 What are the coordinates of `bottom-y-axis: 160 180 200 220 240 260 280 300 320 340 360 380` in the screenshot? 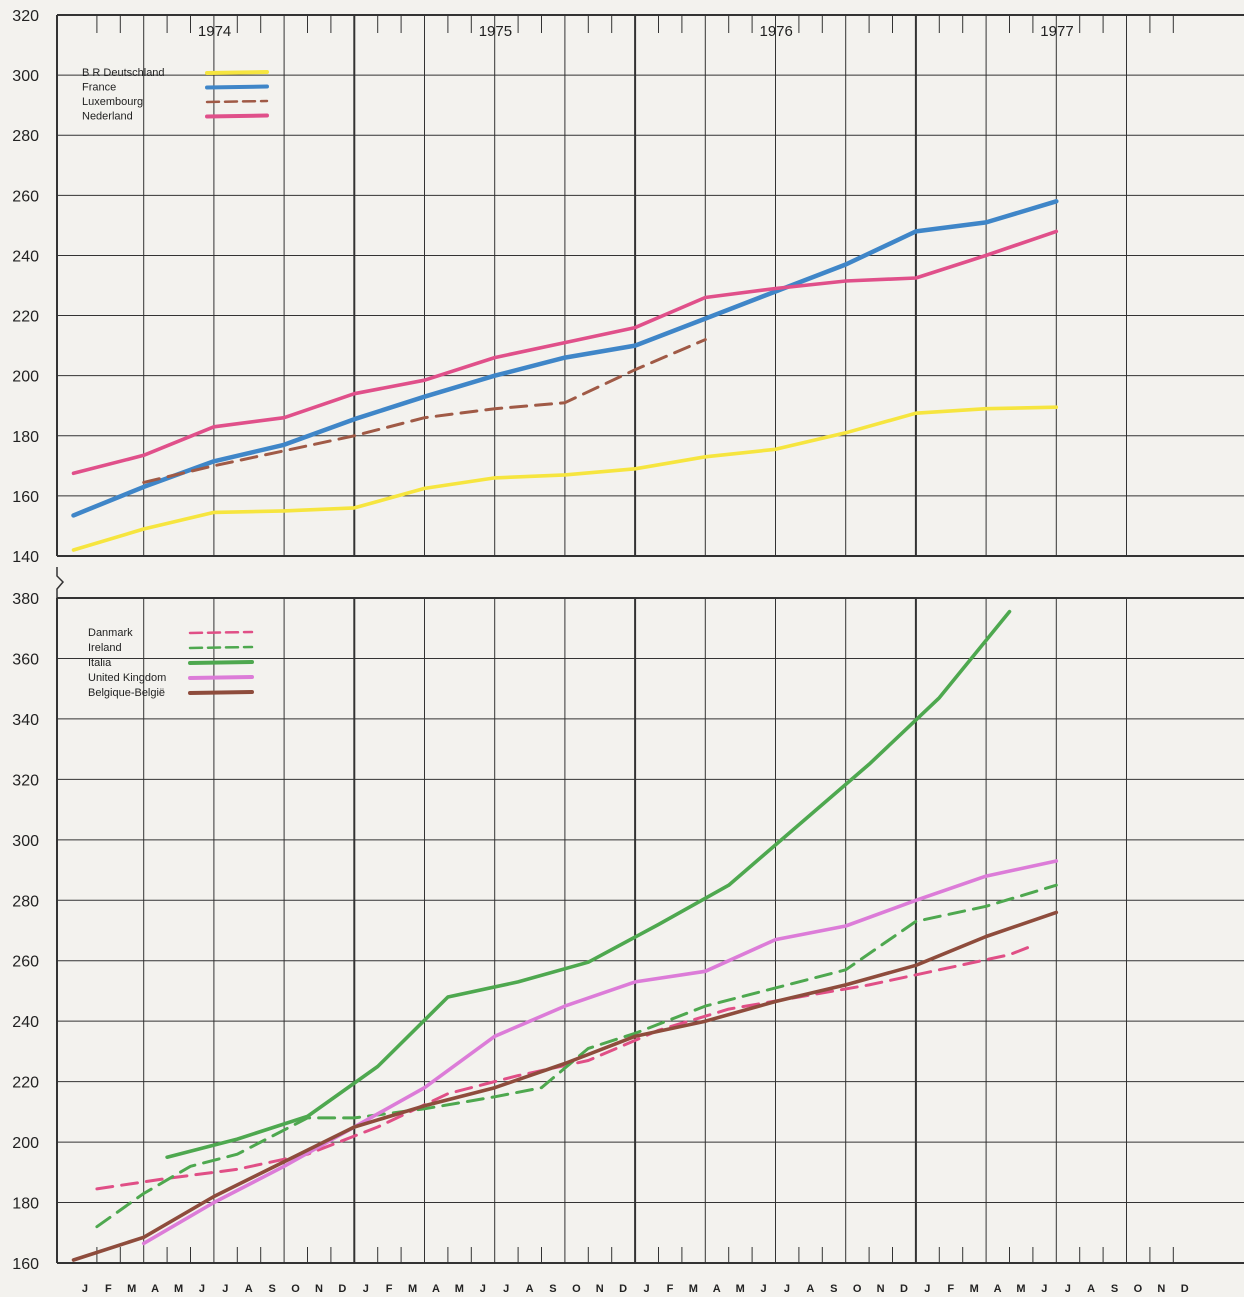 It's located at (25, 932).